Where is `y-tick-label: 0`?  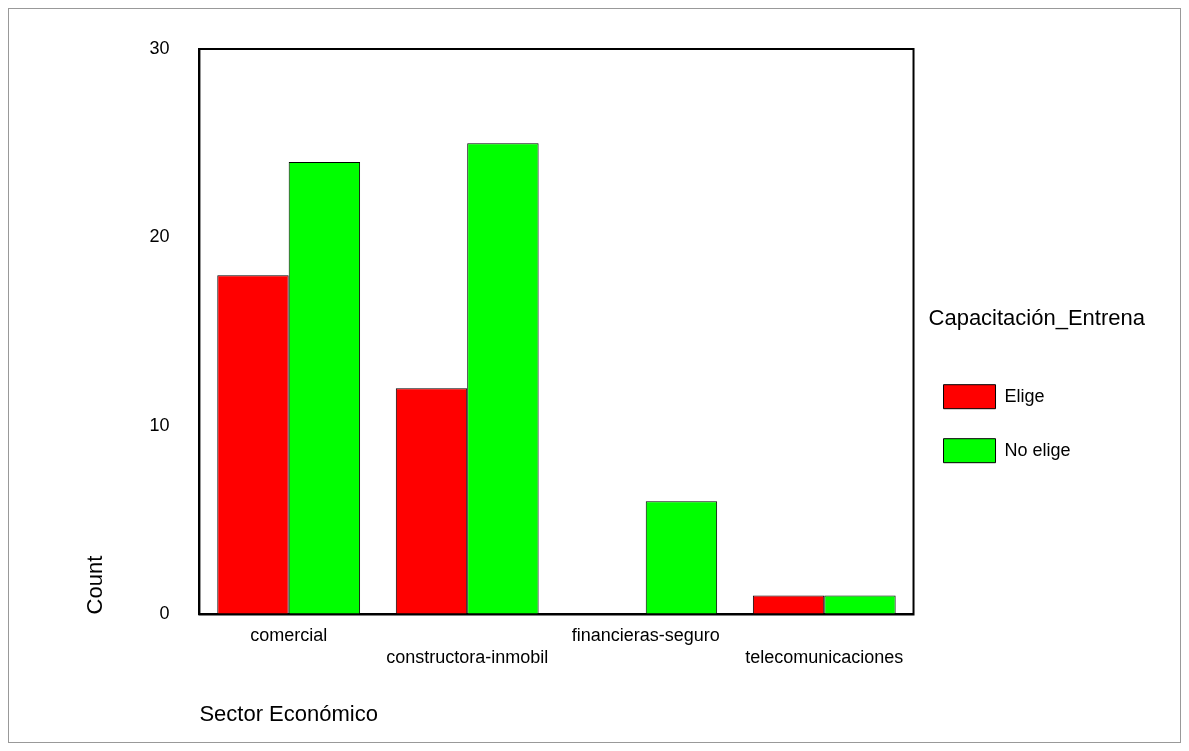 y-tick-label: 0 is located at coordinates (164, 613).